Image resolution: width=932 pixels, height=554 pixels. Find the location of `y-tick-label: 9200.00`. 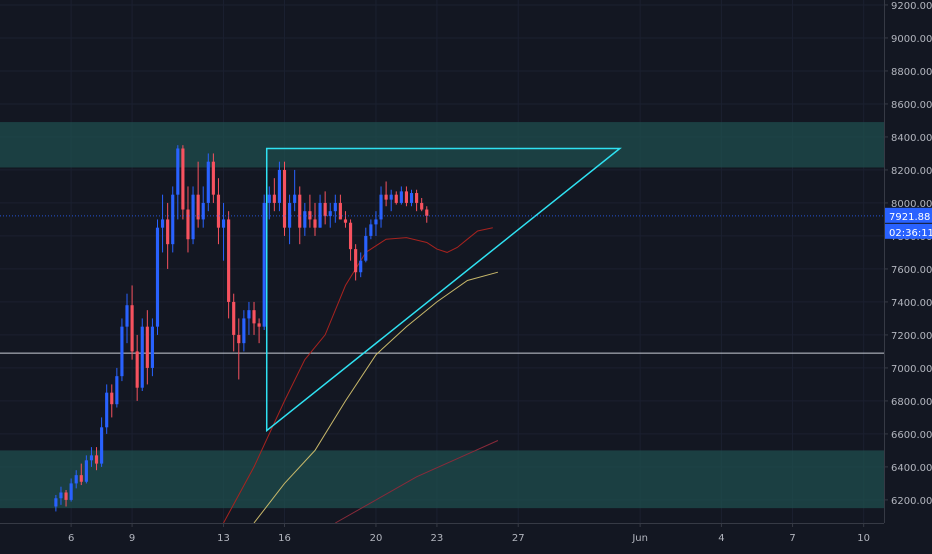

y-tick-label: 9200.00 is located at coordinates (911, 6).